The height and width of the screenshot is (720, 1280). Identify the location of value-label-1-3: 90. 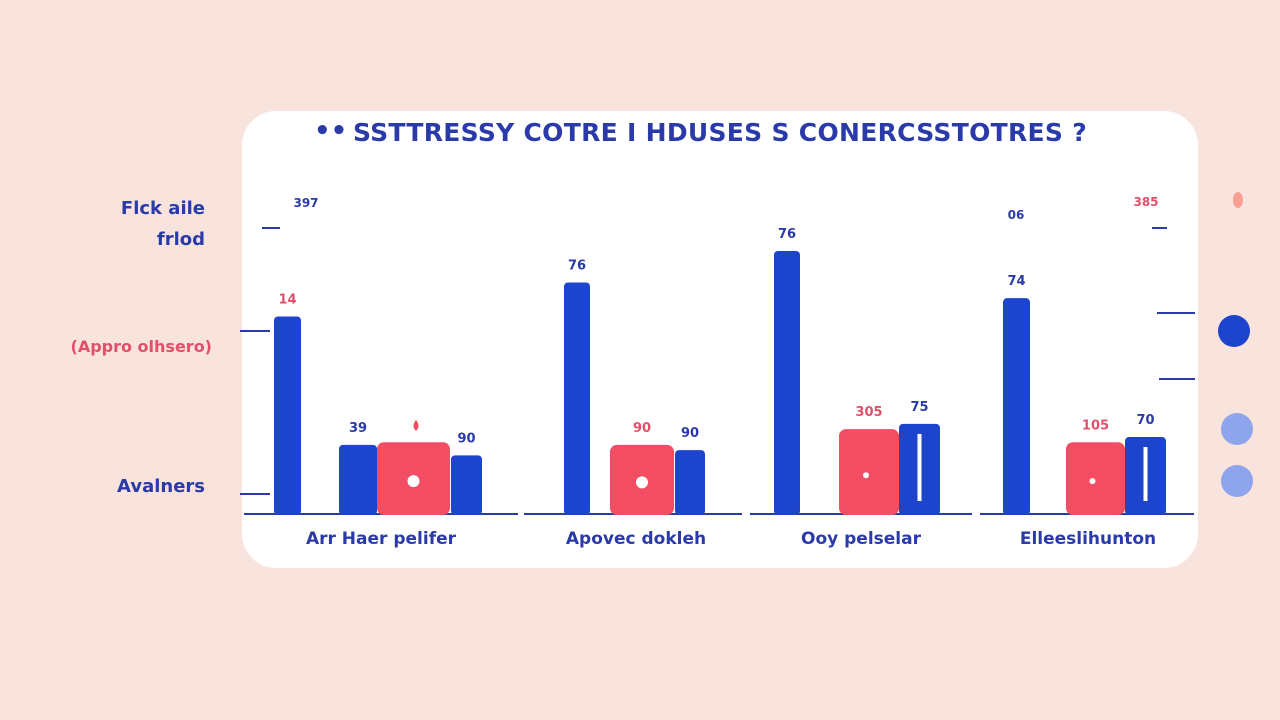
(690, 433).